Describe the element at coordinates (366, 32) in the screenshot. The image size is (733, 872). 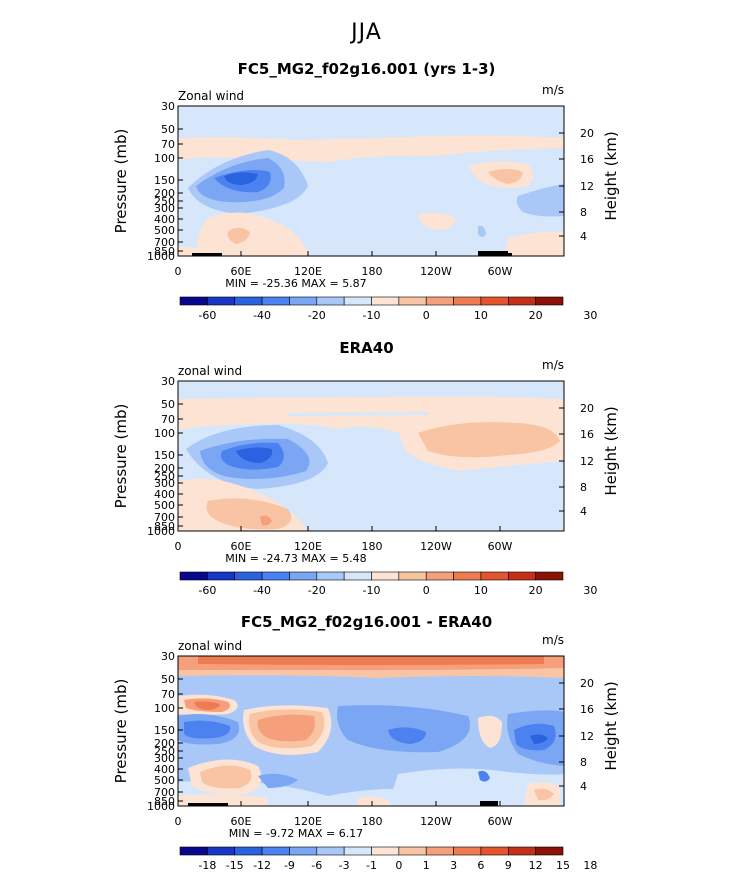
I see `figure-title: JJA` at that location.